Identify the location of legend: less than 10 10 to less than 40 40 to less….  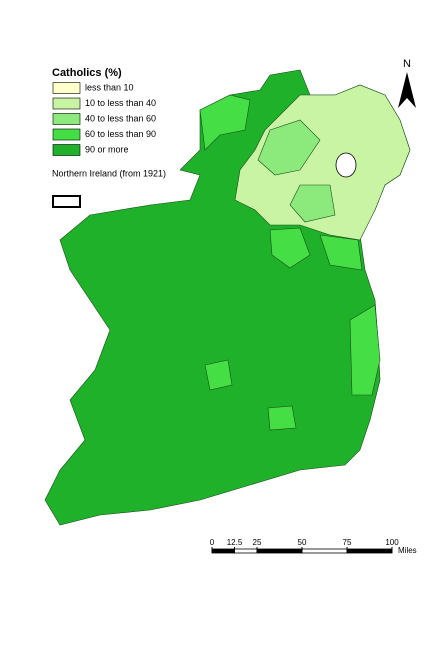
(104, 119).